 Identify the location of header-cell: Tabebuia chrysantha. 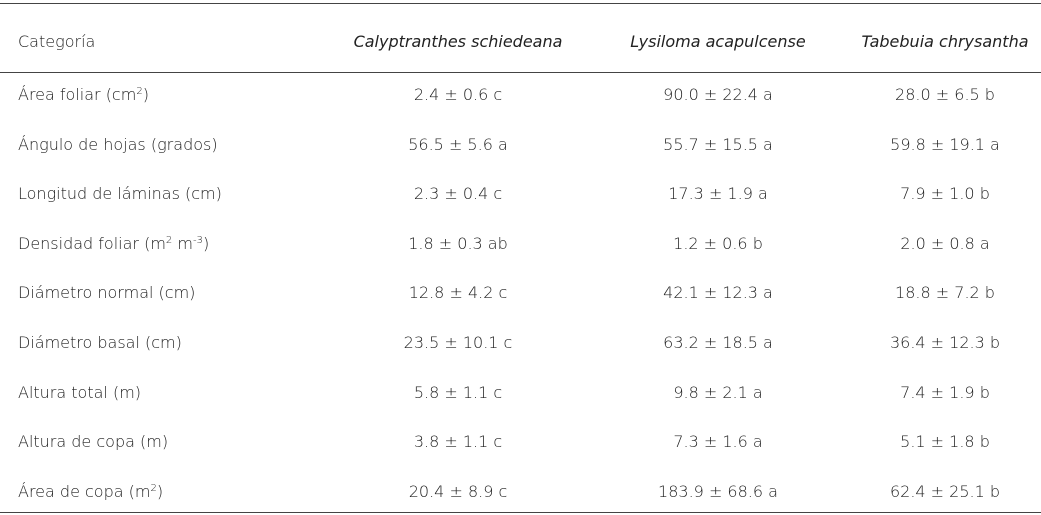
(945, 41).